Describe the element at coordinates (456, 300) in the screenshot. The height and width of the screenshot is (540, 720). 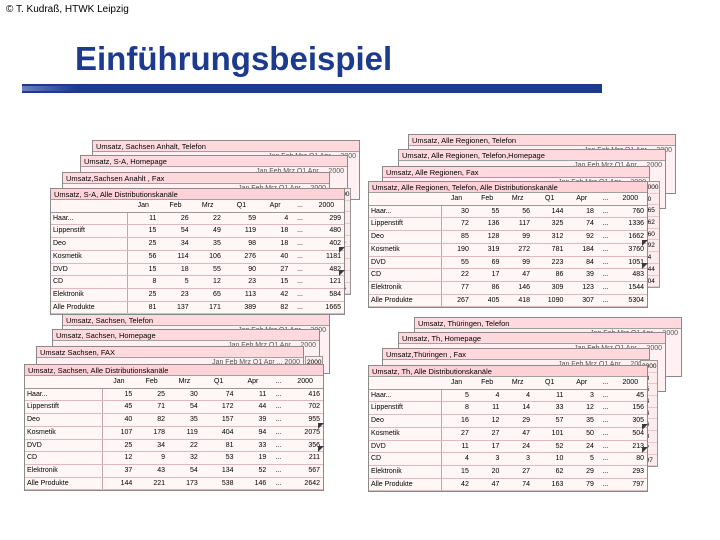
I see `table-cell: 267` at that location.